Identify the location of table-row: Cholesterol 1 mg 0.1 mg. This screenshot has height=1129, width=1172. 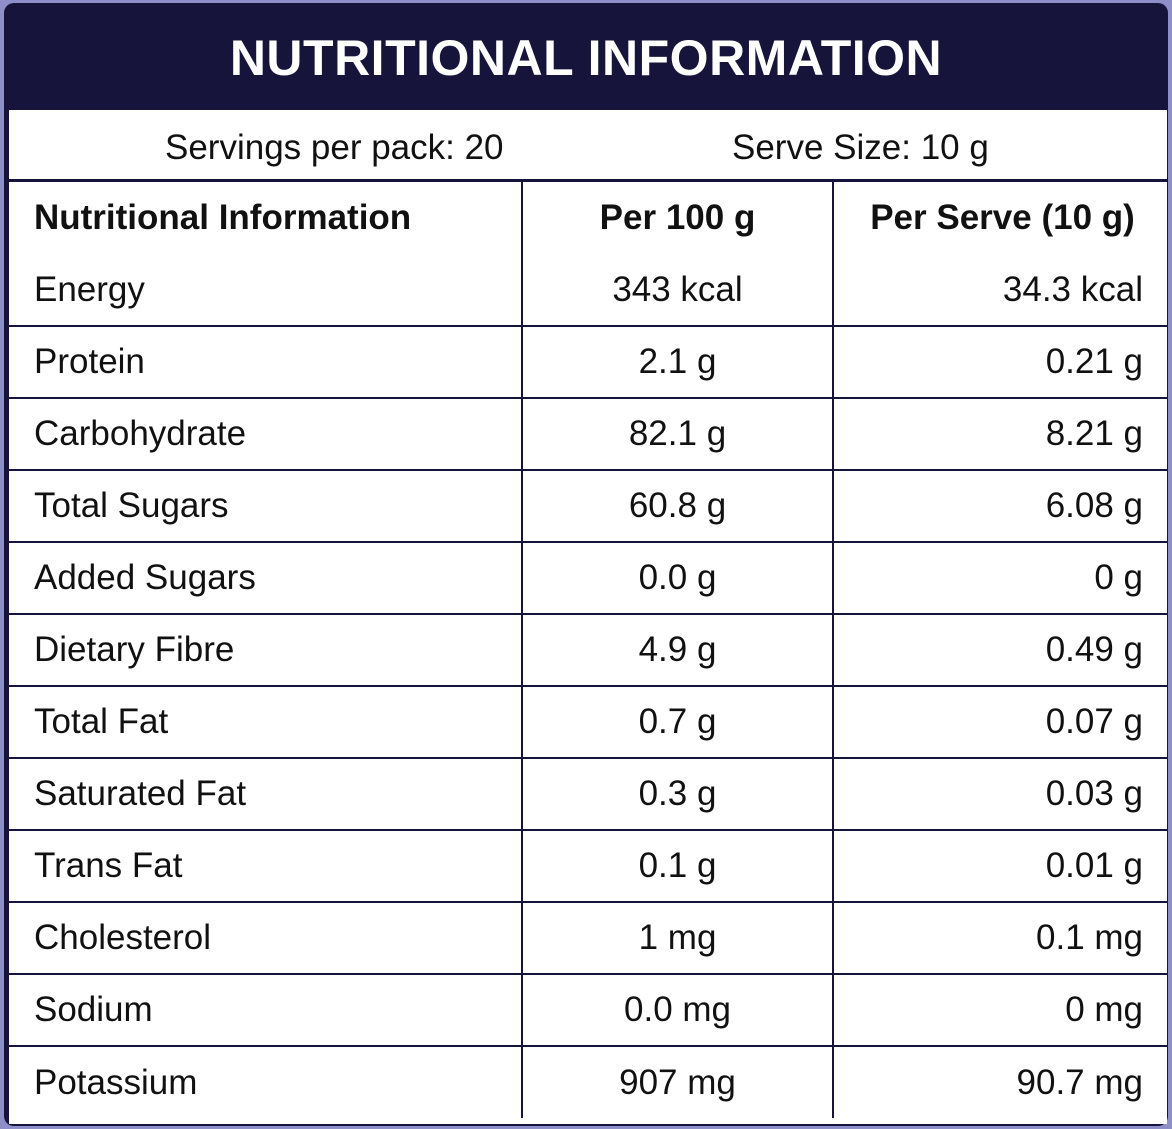
(588, 938).